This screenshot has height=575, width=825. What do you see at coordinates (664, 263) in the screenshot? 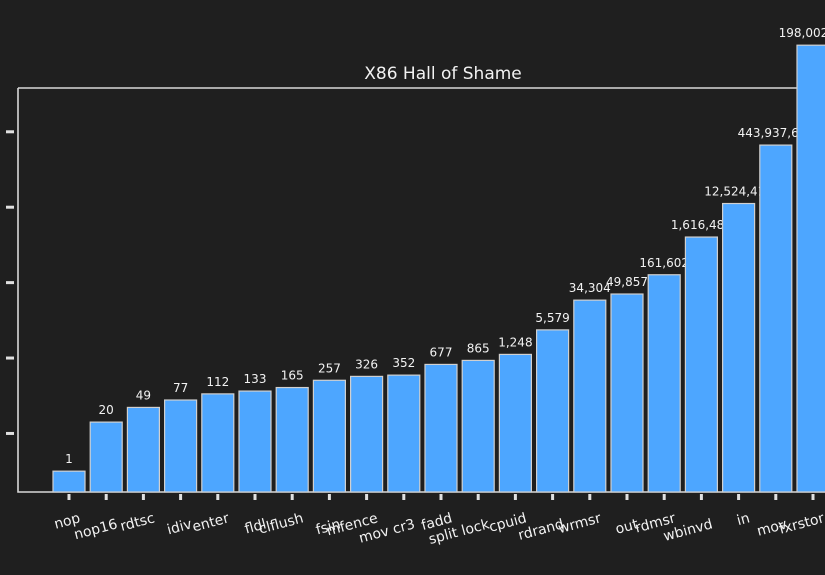
I see `value-label: 161,602` at bounding box center [664, 263].